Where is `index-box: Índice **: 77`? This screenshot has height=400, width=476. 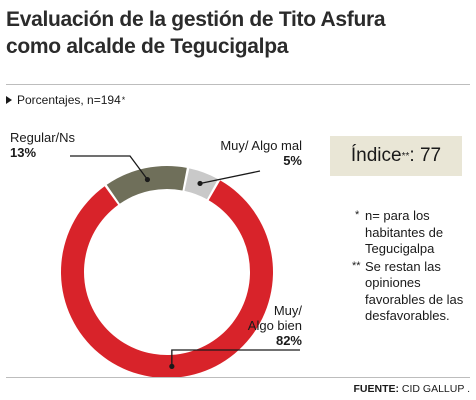 index-box: Índice **: 77 is located at coordinates (396, 156).